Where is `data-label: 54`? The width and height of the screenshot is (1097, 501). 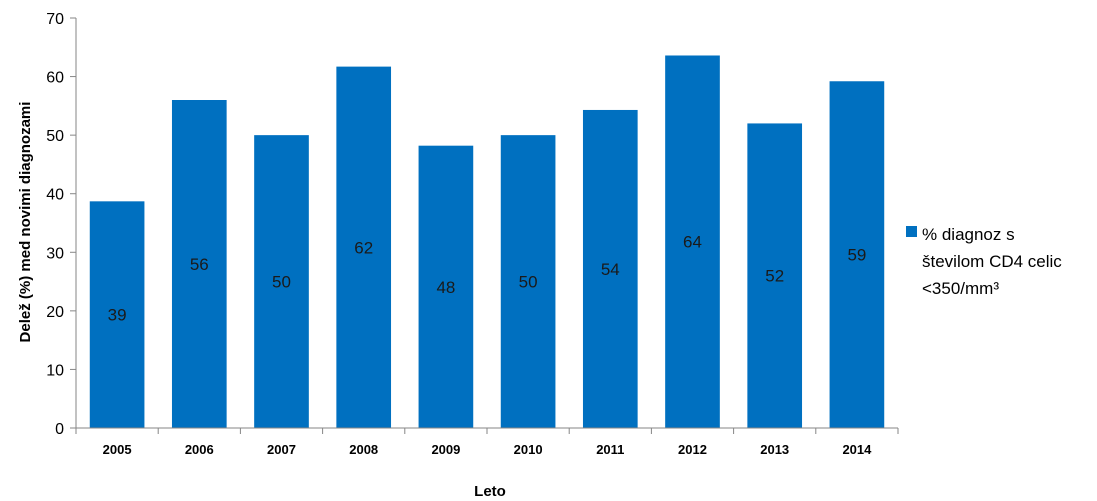
data-label: 54 is located at coordinates (610, 269).